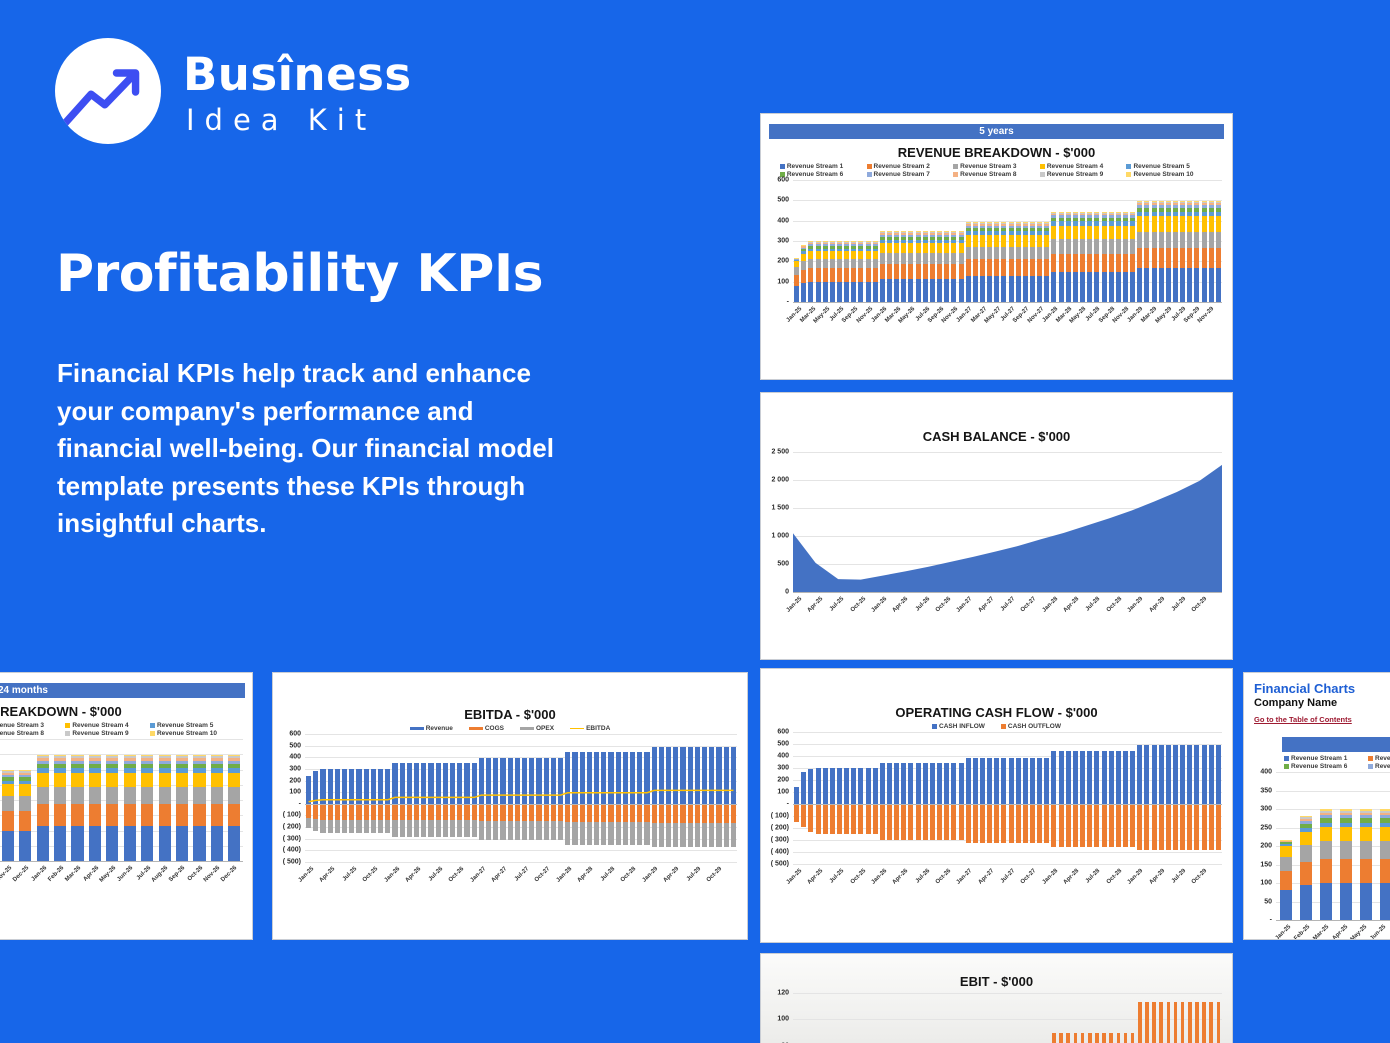  Describe the element at coordinates (779, 828) in the screenshot. I see `y-axis-tick-label: ( 200)` at that location.